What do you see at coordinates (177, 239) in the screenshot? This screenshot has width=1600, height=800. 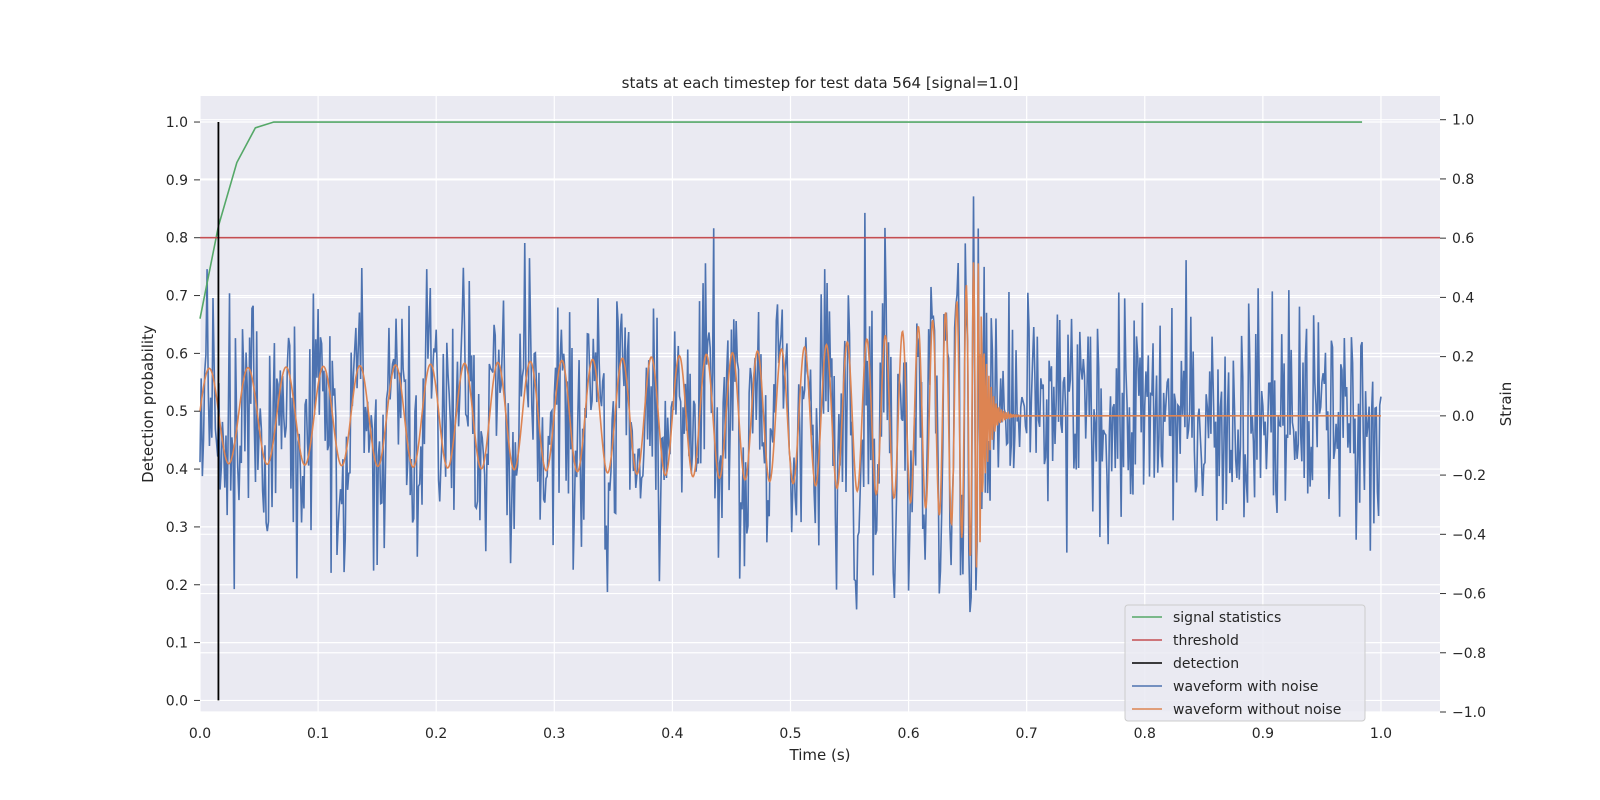 I see `y-tick-label: 0.8` at bounding box center [177, 239].